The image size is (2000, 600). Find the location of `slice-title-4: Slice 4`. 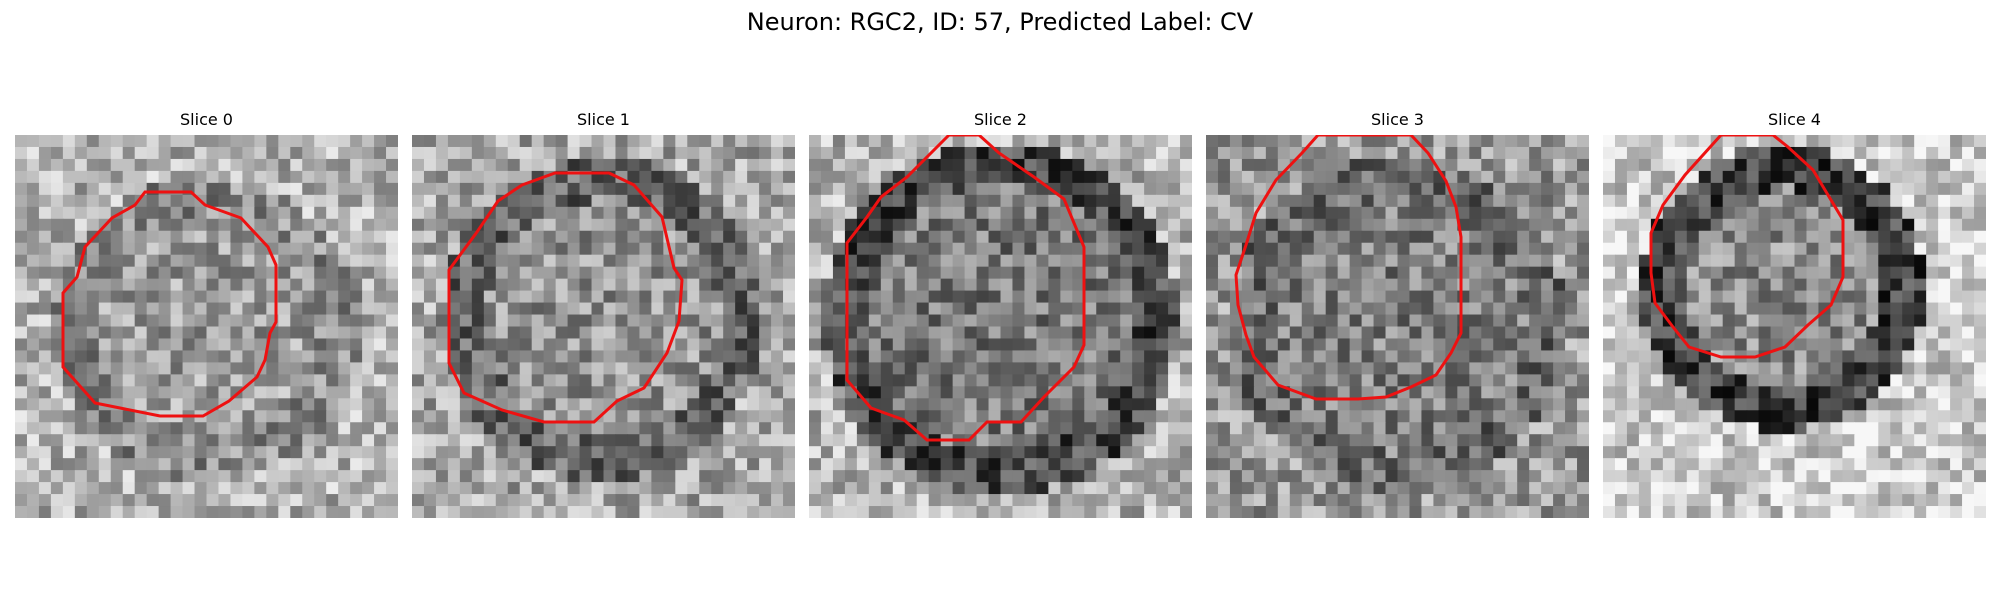

slice-title-4: Slice 4 is located at coordinates (1794, 119).